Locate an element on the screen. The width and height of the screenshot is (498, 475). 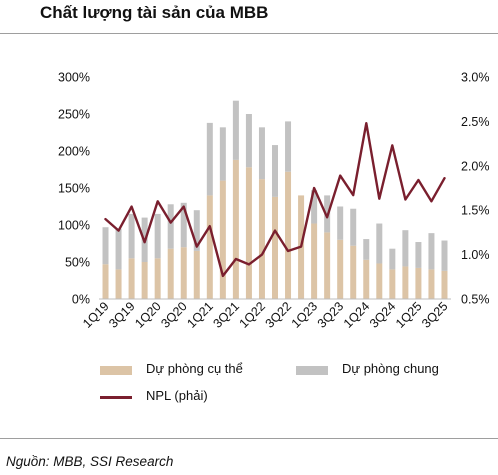
bar-specific-4q21 is located at coordinates (248, 233).